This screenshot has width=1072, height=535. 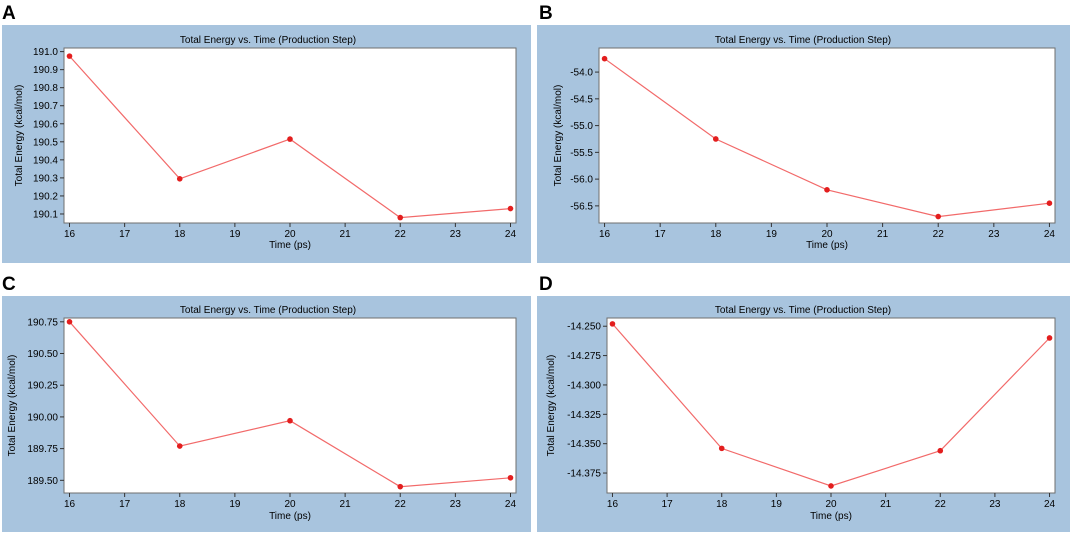 I want to click on panel-letter-a: A, so click(x=9, y=13).